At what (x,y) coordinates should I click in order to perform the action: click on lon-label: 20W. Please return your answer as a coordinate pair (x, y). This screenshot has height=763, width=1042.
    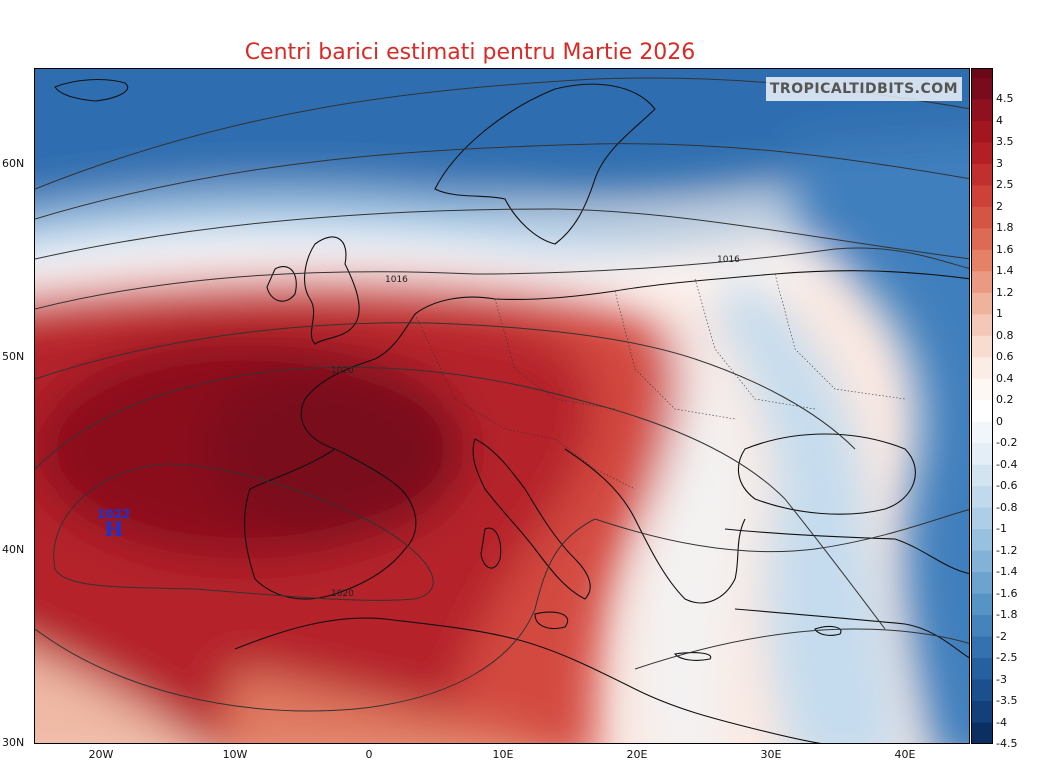
    Looking at the image, I should click on (101, 754).